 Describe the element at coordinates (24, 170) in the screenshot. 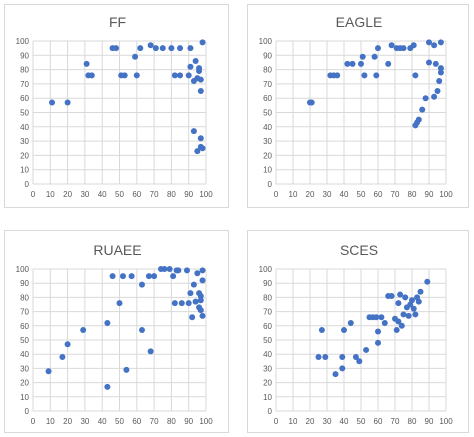

I see `y-tick-label: 10` at that location.